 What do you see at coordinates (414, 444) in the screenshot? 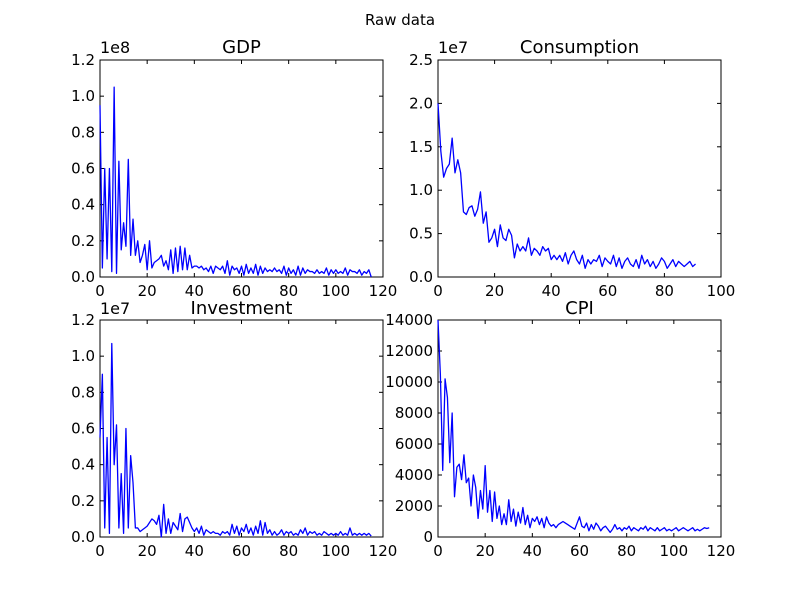
I see `y-tick-label: 6000` at bounding box center [414, 444].